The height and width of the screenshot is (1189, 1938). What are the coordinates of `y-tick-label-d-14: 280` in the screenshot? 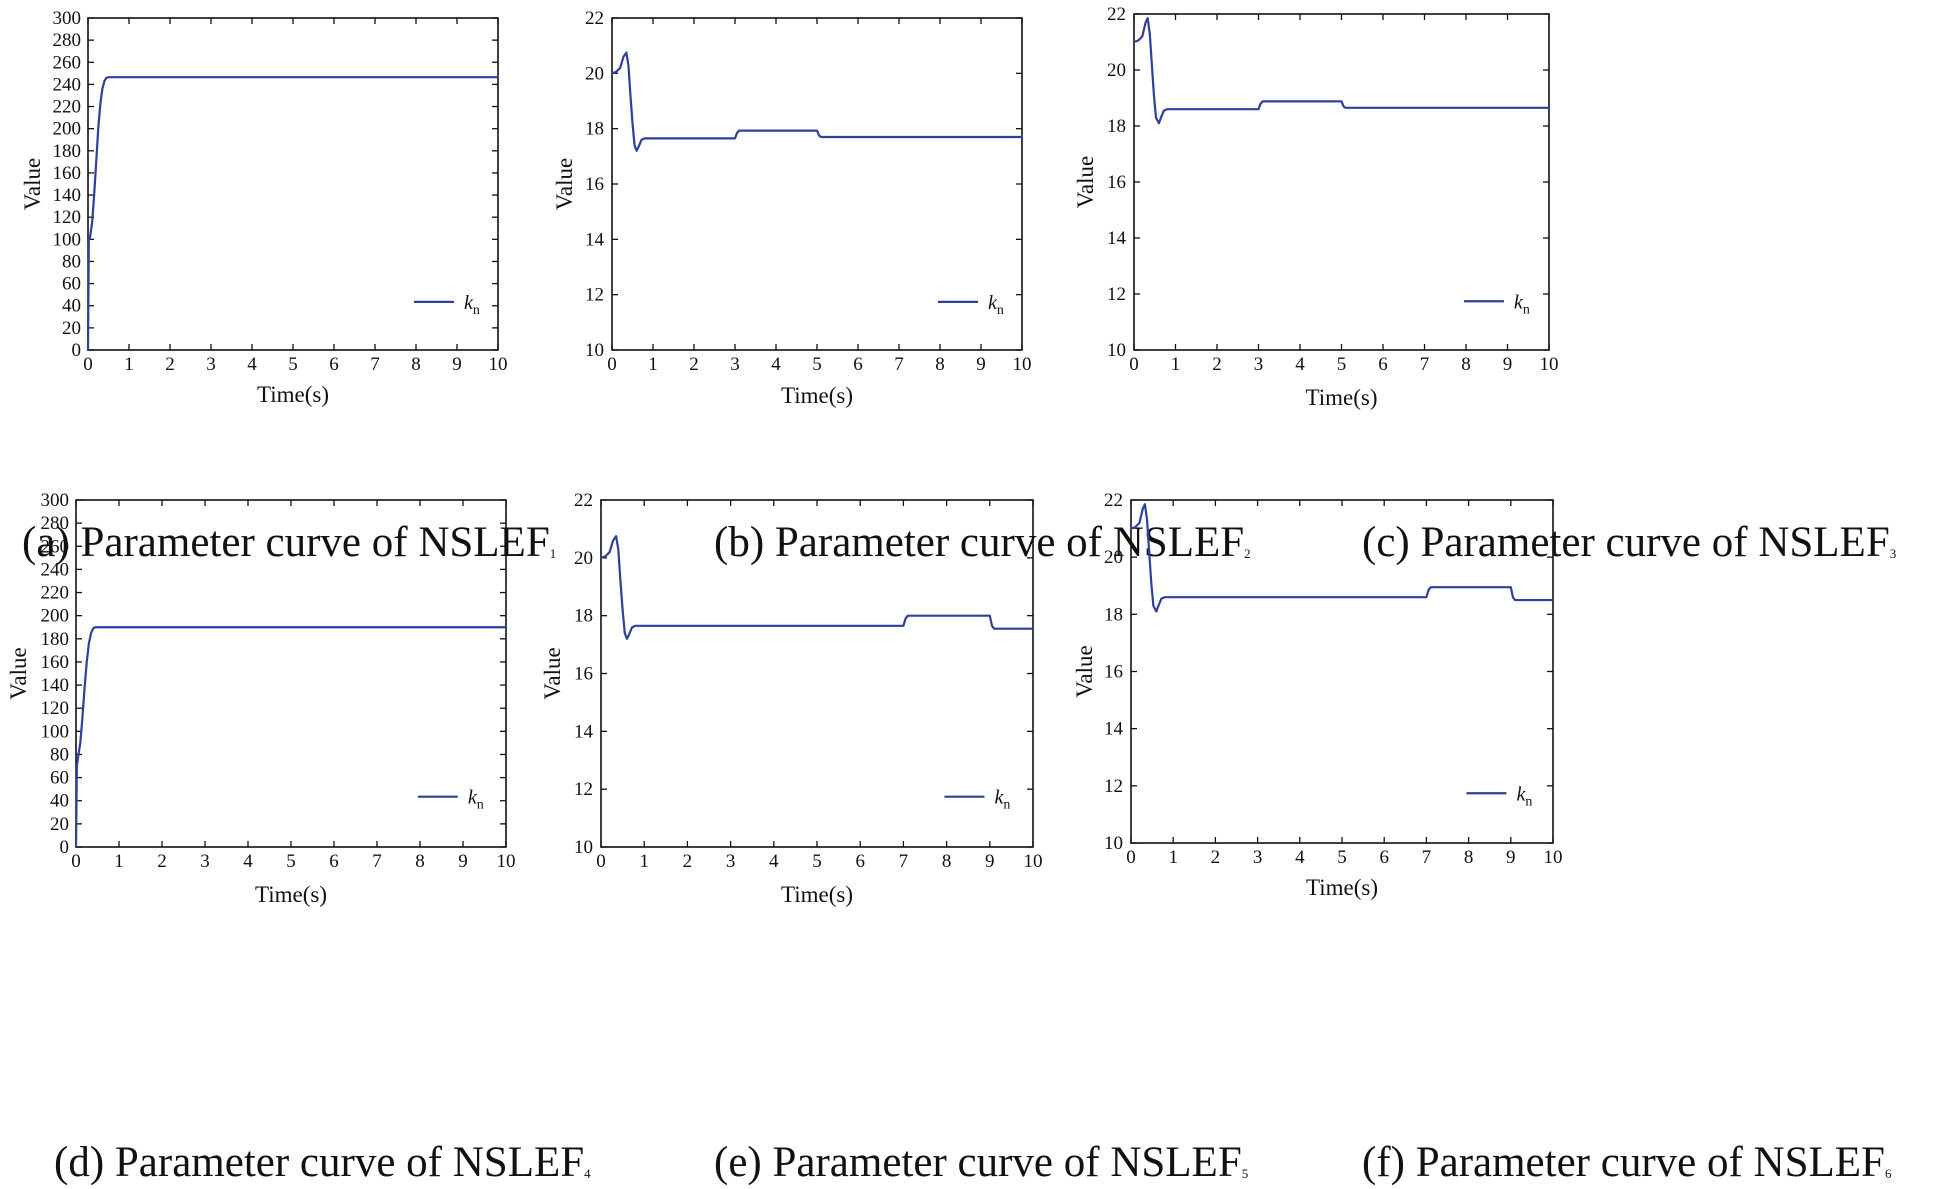 It's located at (55, 523).